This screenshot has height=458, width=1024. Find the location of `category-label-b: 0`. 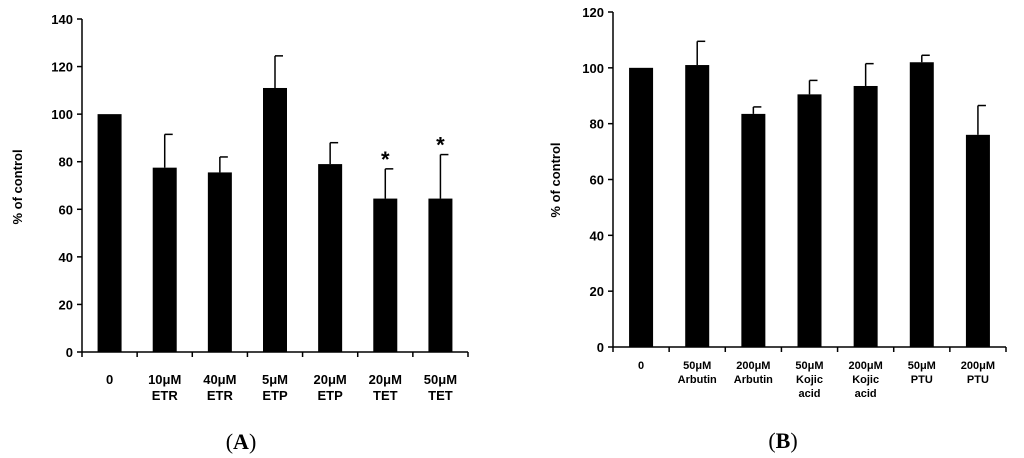

category-label-b: 0 is located at coordinates (641, 366).